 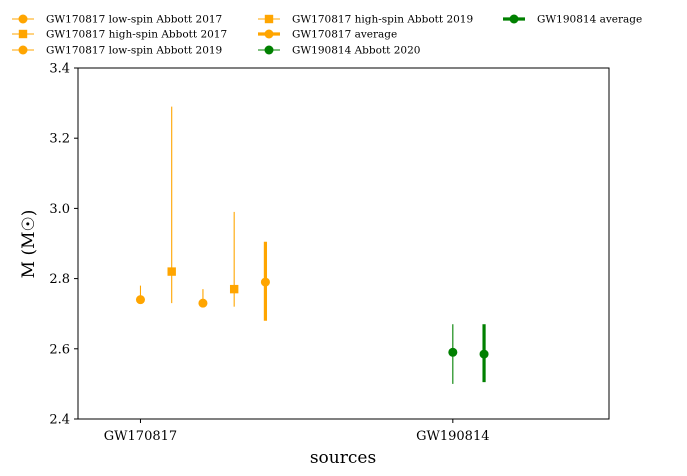 What do you see at coordinates (59, 349) in the screenshot?
I see `y-tick-label: 2.6` at bounding box center [59, 349].